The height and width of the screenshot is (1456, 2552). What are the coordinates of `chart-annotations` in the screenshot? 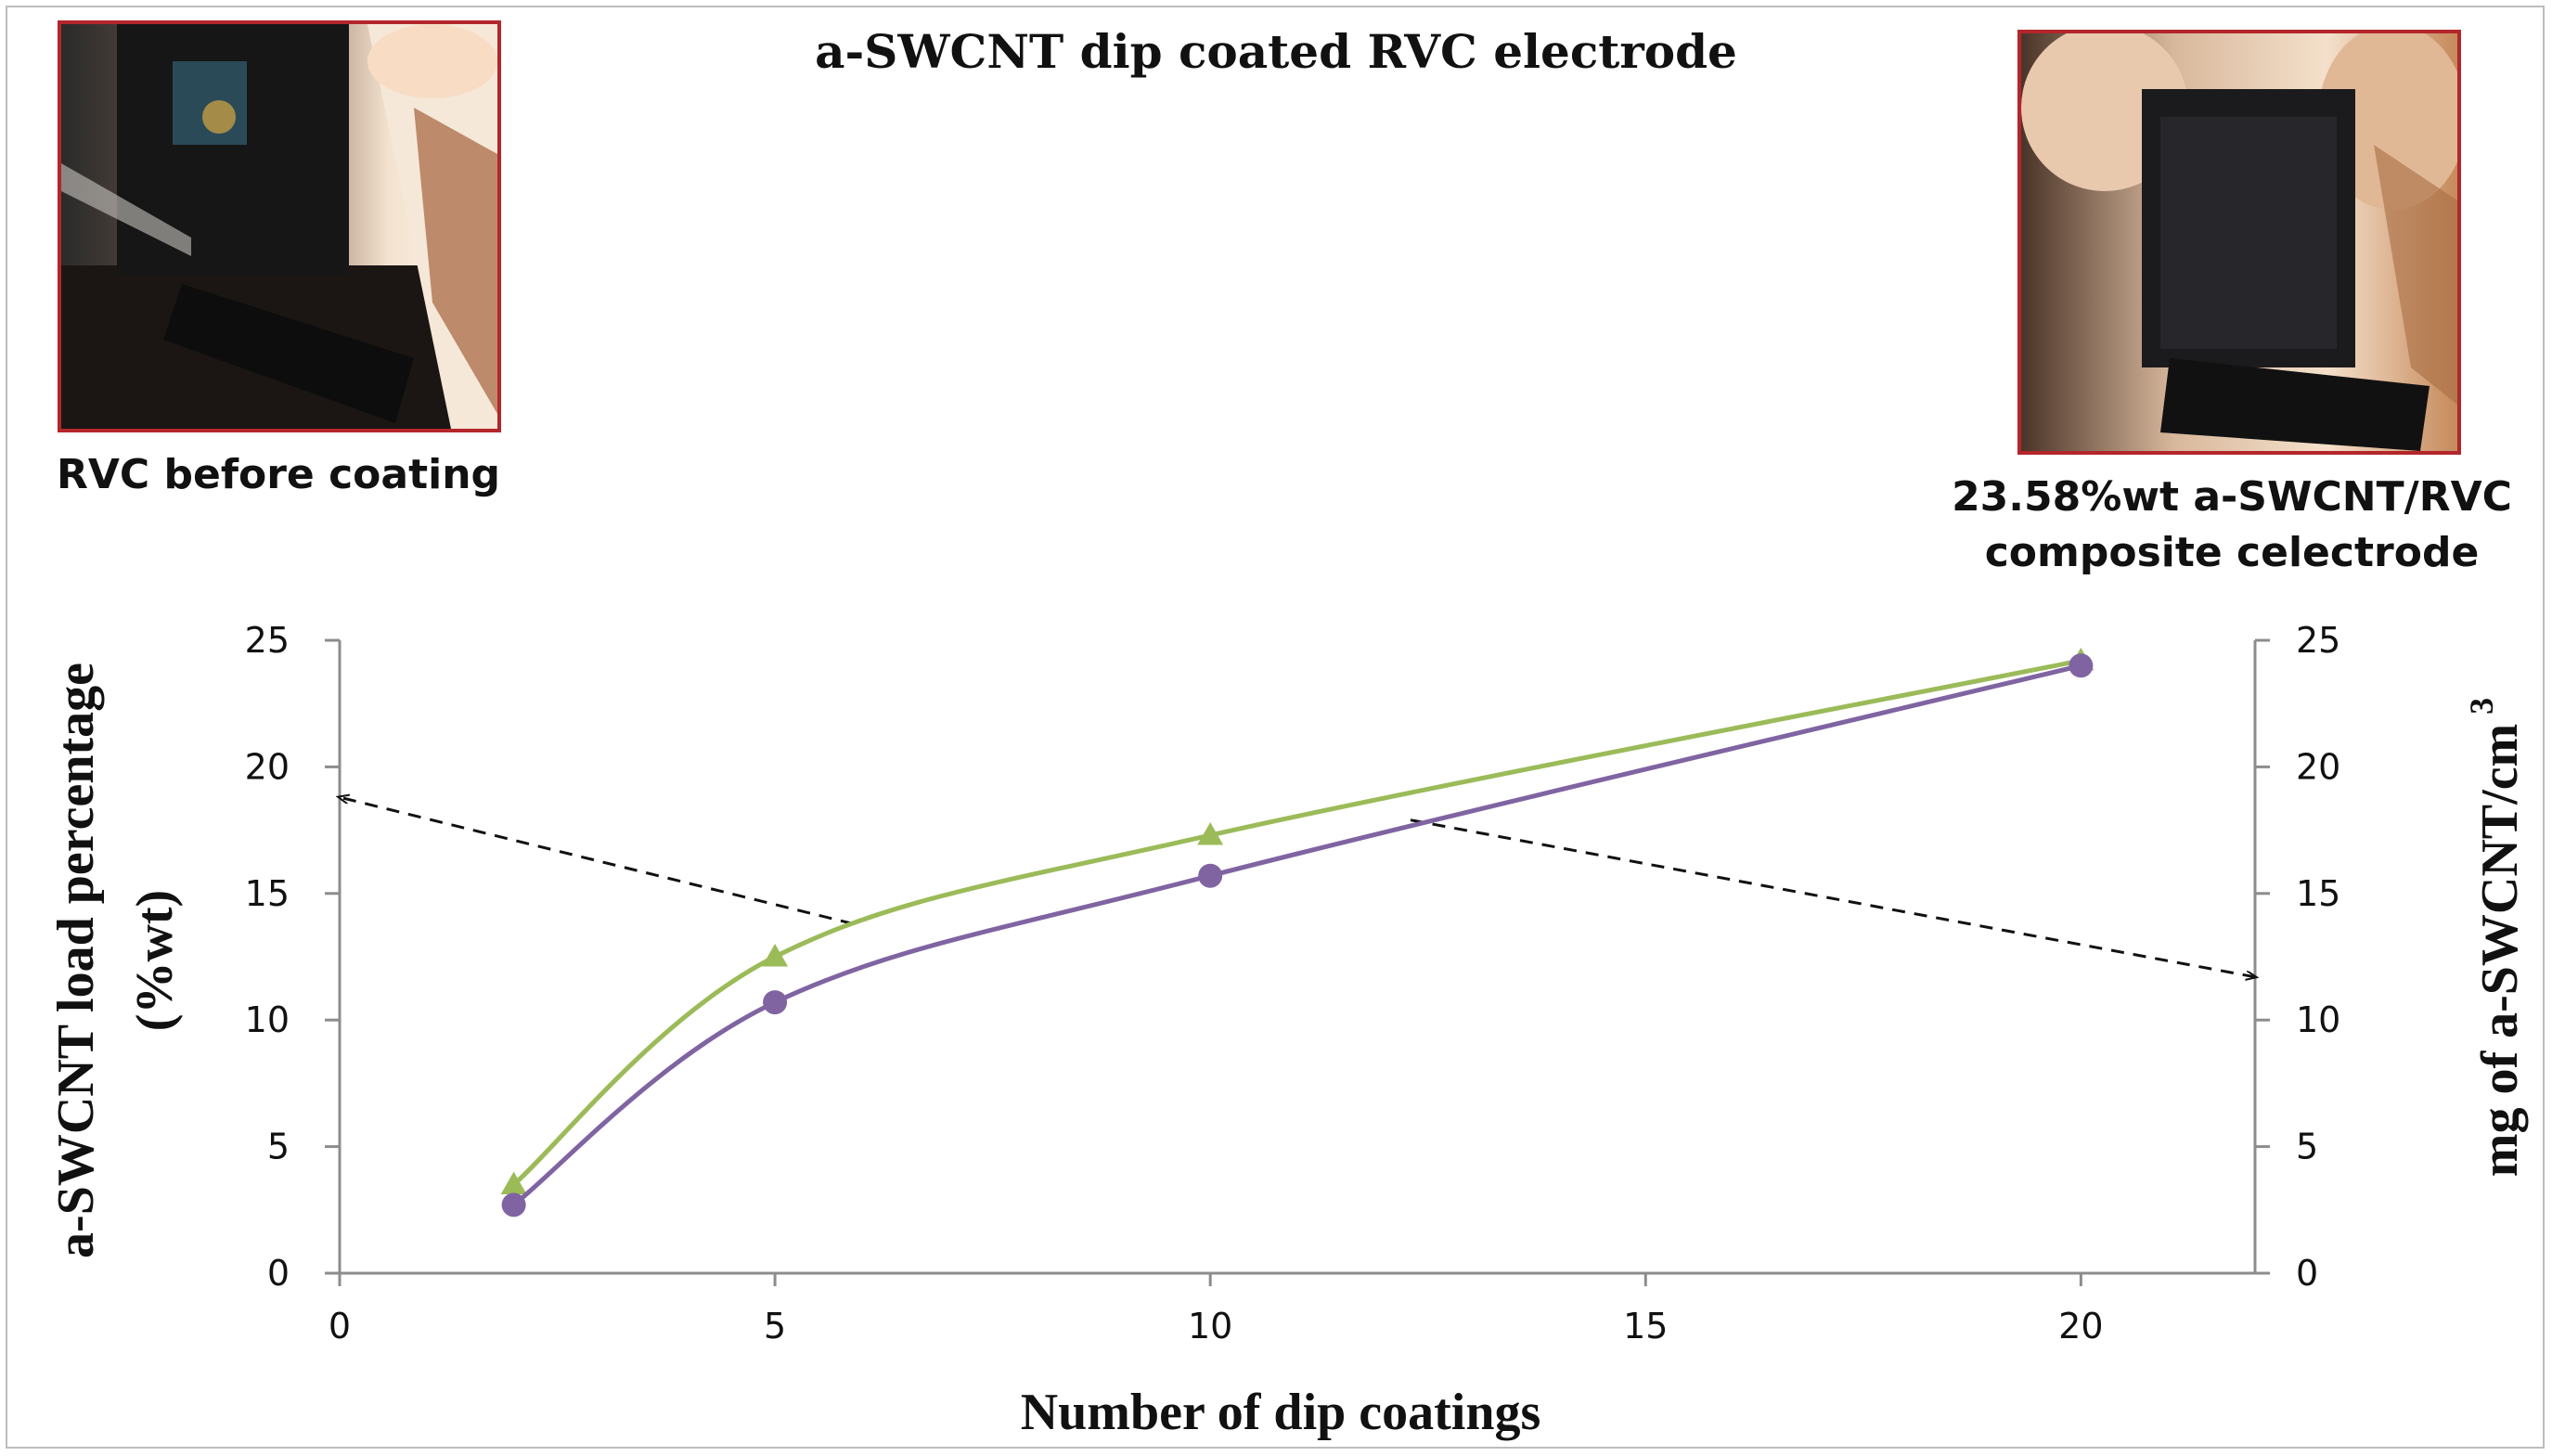 It's located at (1298, 887).